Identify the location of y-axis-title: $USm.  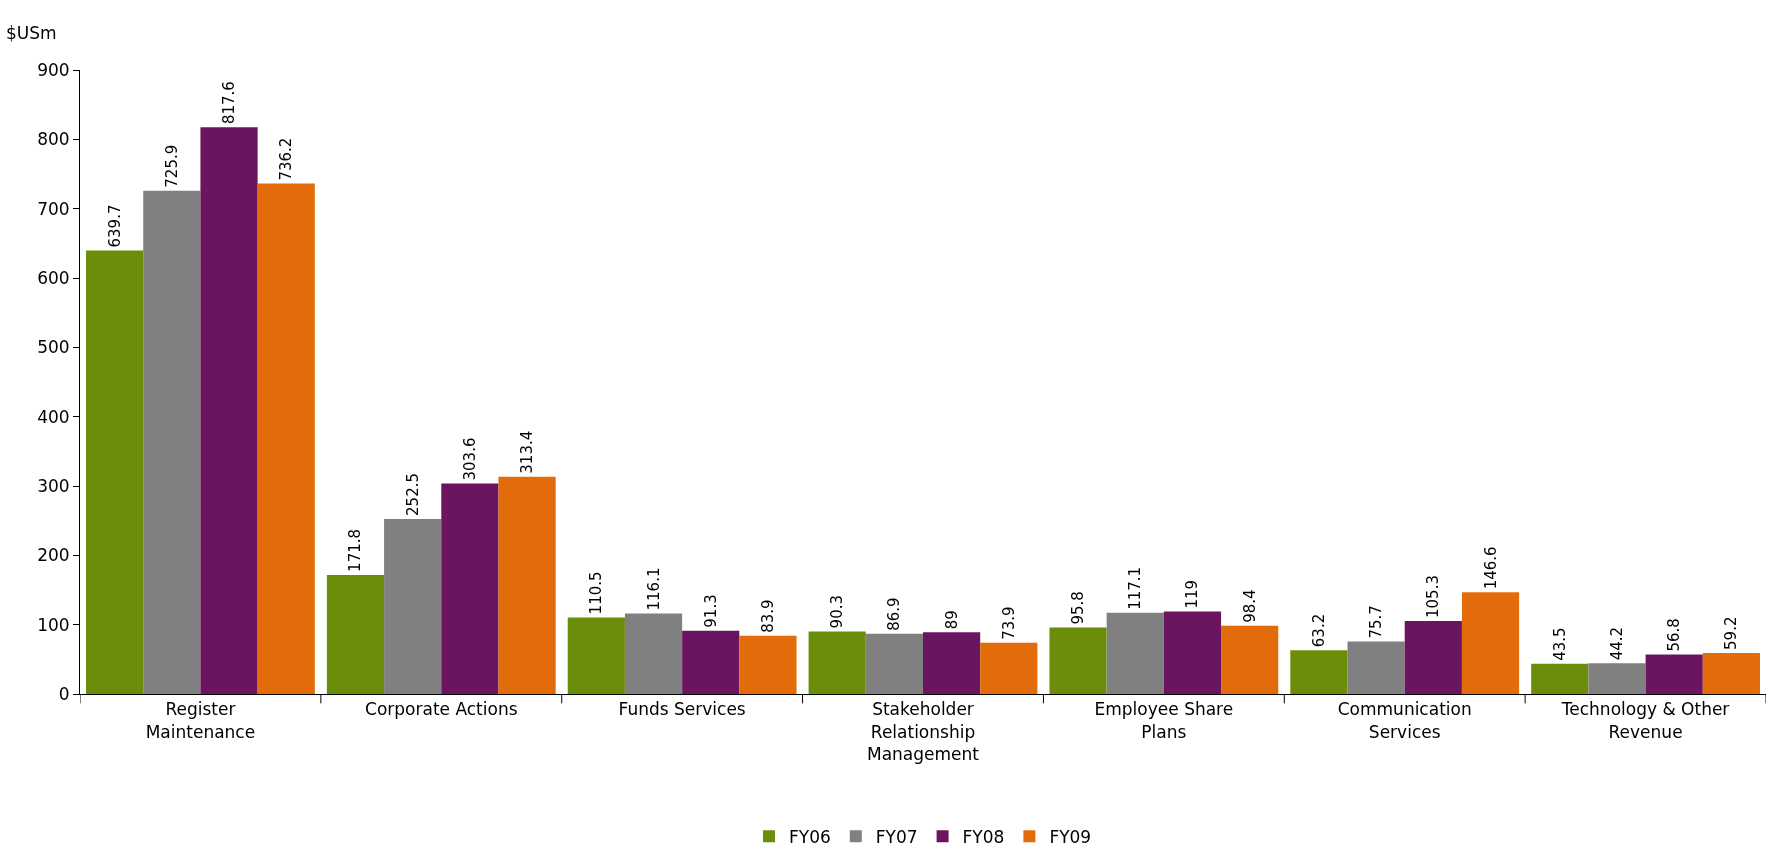
(31, 33).